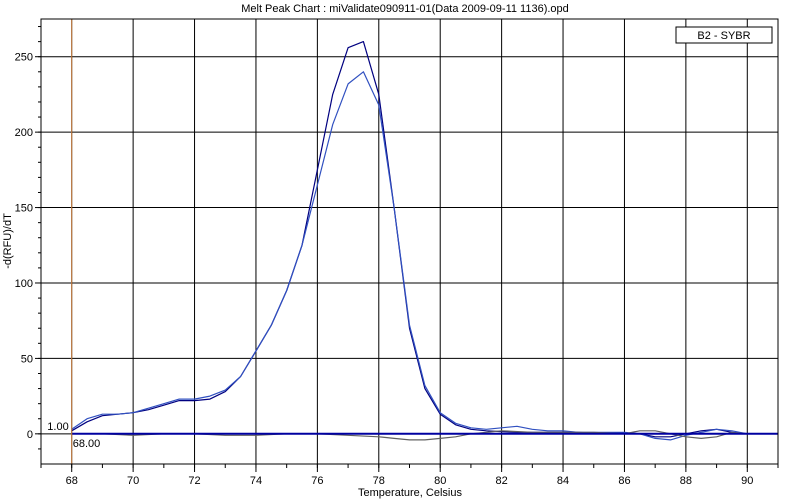 Image resolution: width=800 pixels, height=500 pixels. I want to click on x-tick-label-86: 86, so click(624, 481).